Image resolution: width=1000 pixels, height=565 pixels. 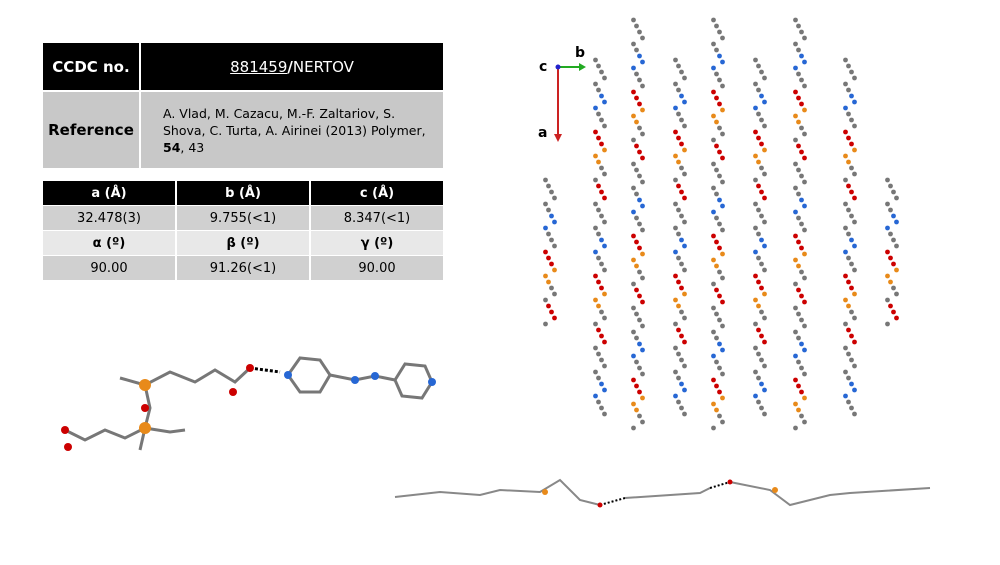 What do you see at coordinates (91, 130) in the screenshot?
I see `text: Reference` at bounding box center [91, 130].